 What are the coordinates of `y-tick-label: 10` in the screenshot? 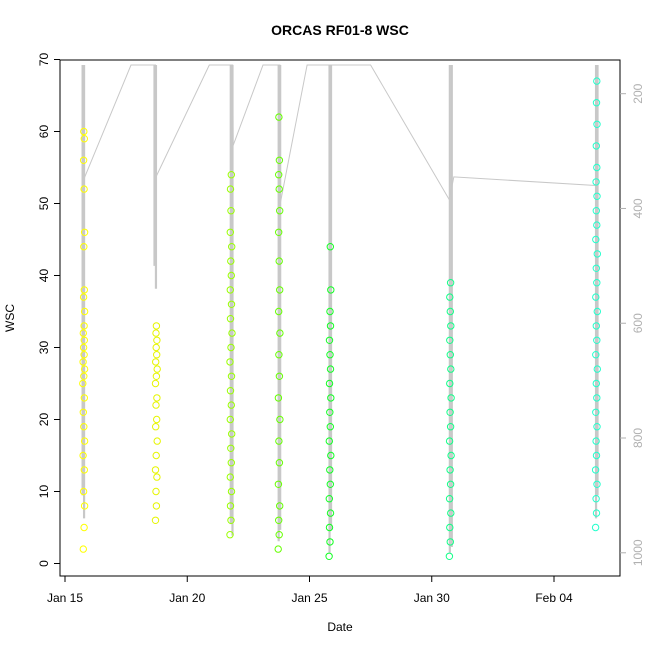 It's located at (44, 492).